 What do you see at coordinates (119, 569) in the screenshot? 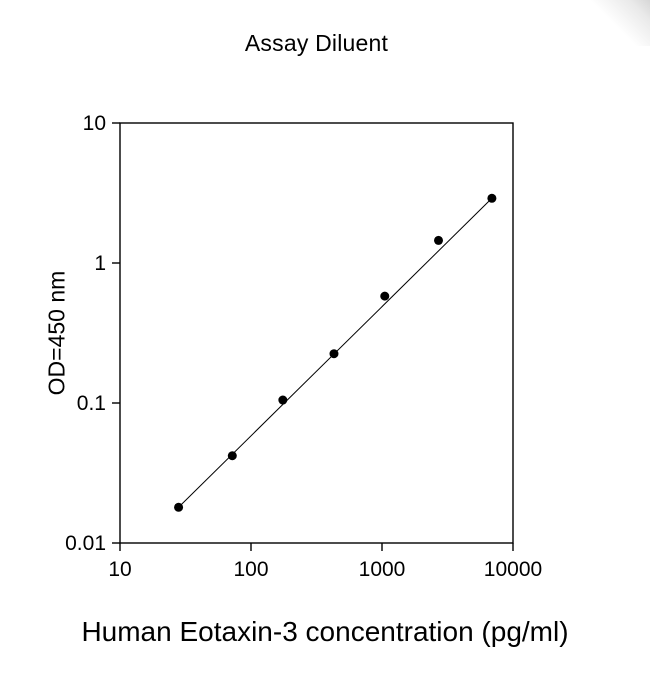
I see `x-axis-tick-label: 10` at bounding box center [119, 569].